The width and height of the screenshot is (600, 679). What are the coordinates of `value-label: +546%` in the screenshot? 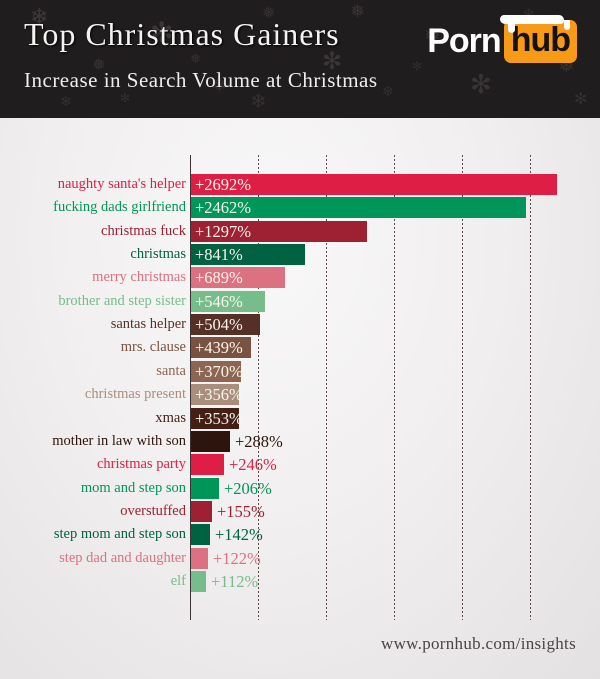 It's located at (219, 301).